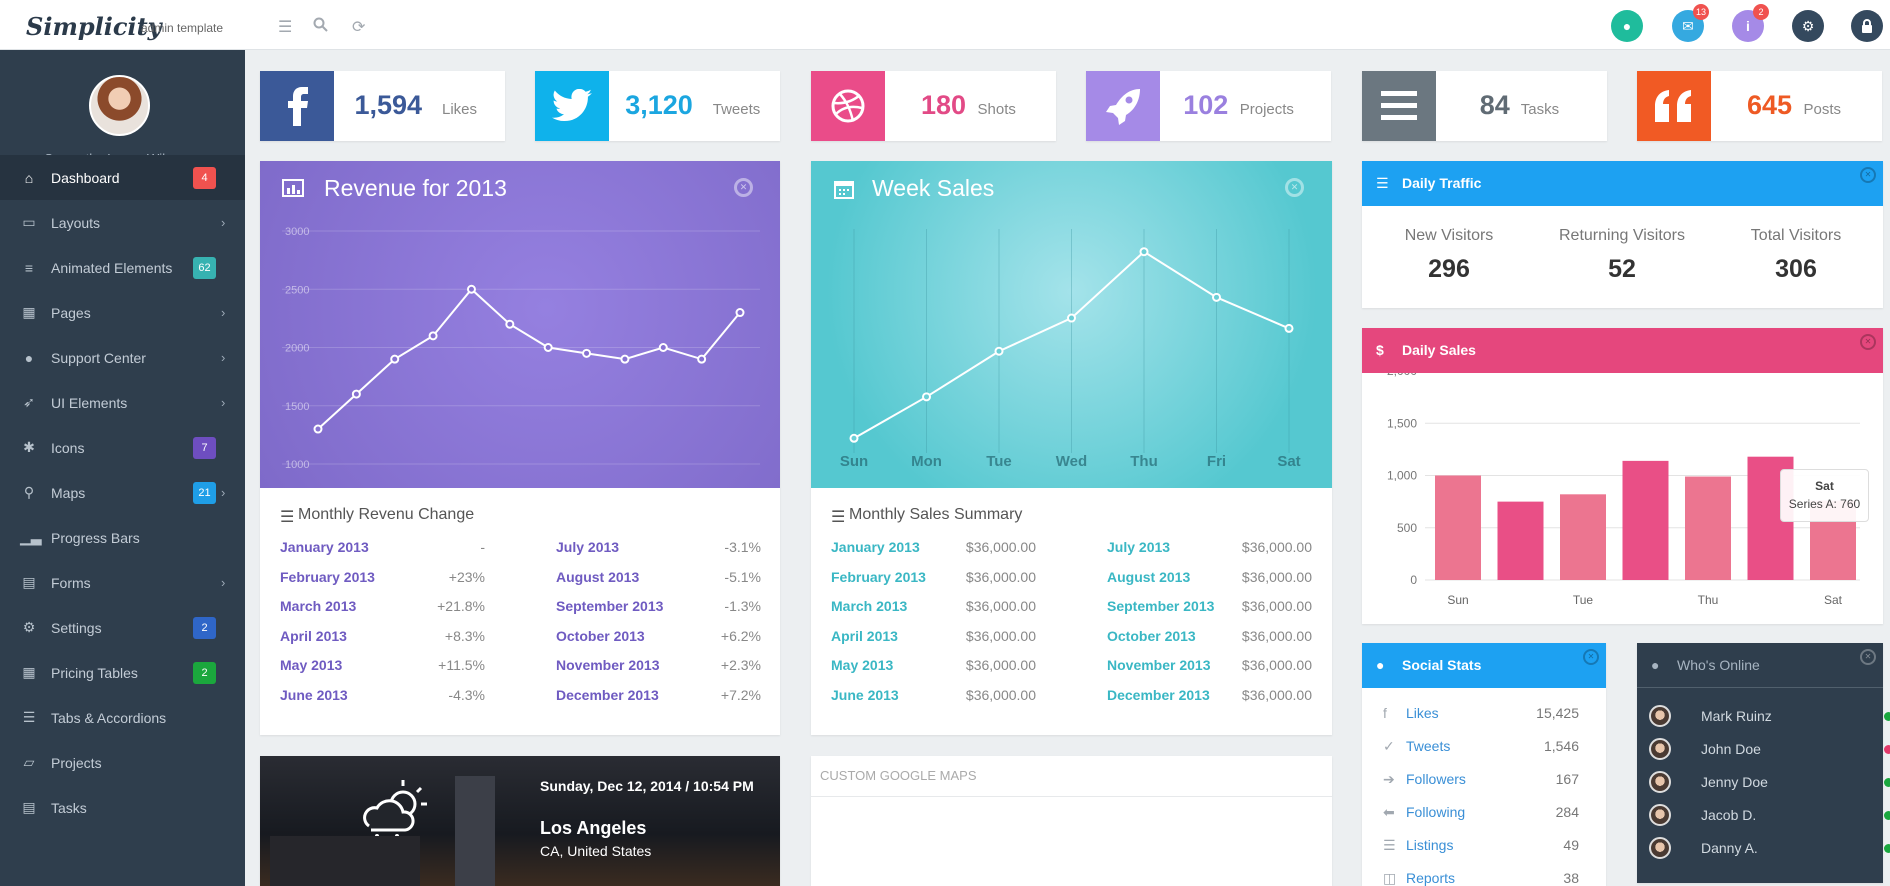 The image size is (1890, 886). I want to click on social-row: ➔ Followers 167, so click(1481, 787).